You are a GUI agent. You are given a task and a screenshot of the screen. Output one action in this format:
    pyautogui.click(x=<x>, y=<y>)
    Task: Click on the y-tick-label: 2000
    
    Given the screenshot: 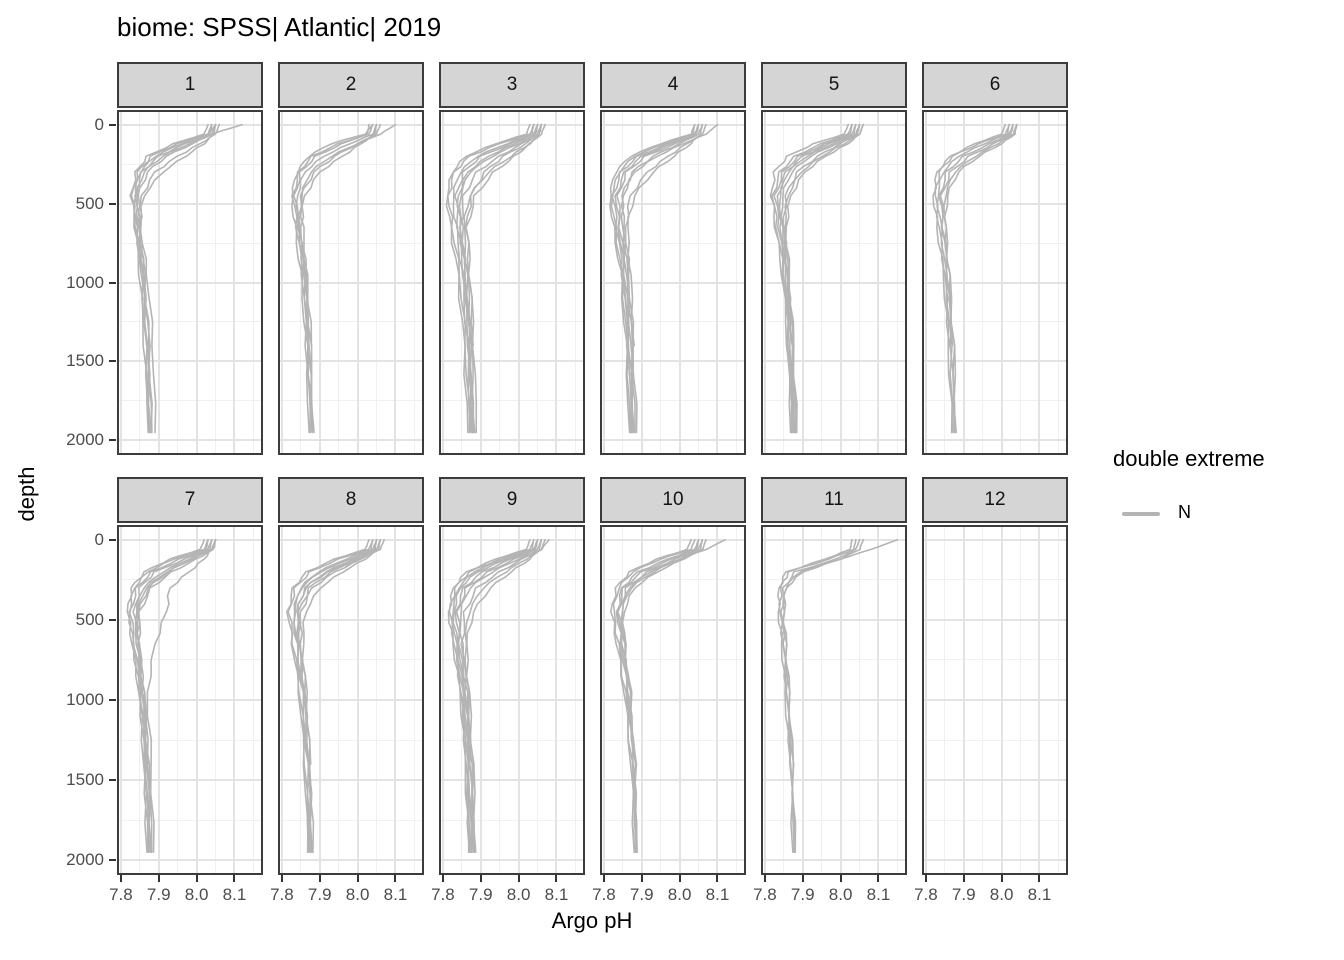 What is the action you would take?
    pyautogui.click(x=85, y=860)
    